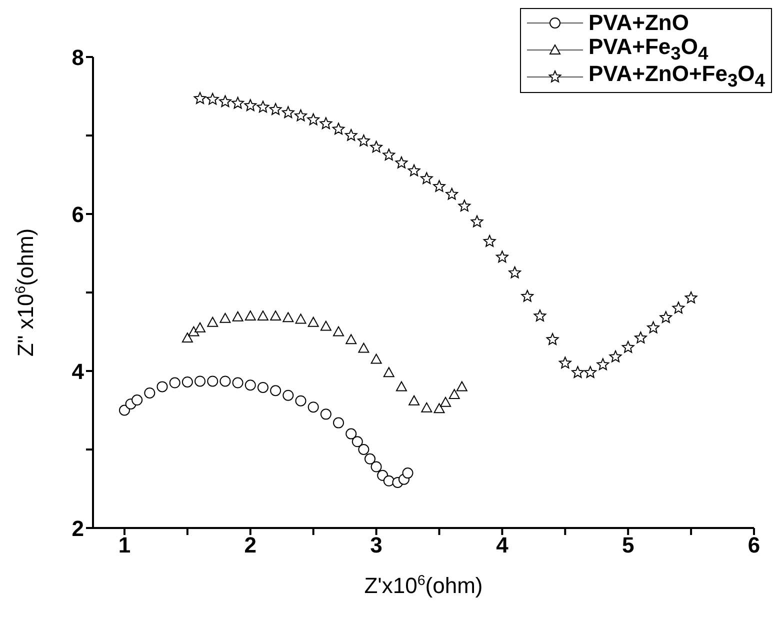 The height and width of the screenshot is (622, 780). Describe the element at coordinates (78, 214) in the screenshot. I see `y-tick-label: 6` at that location.